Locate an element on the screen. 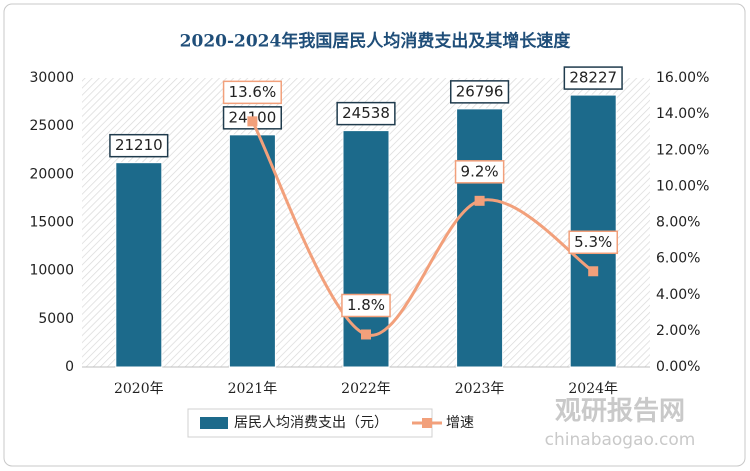 The height and width of the screenshot is (471, 750). bar-value-label: 28227 is located at coordinates (593, 78).